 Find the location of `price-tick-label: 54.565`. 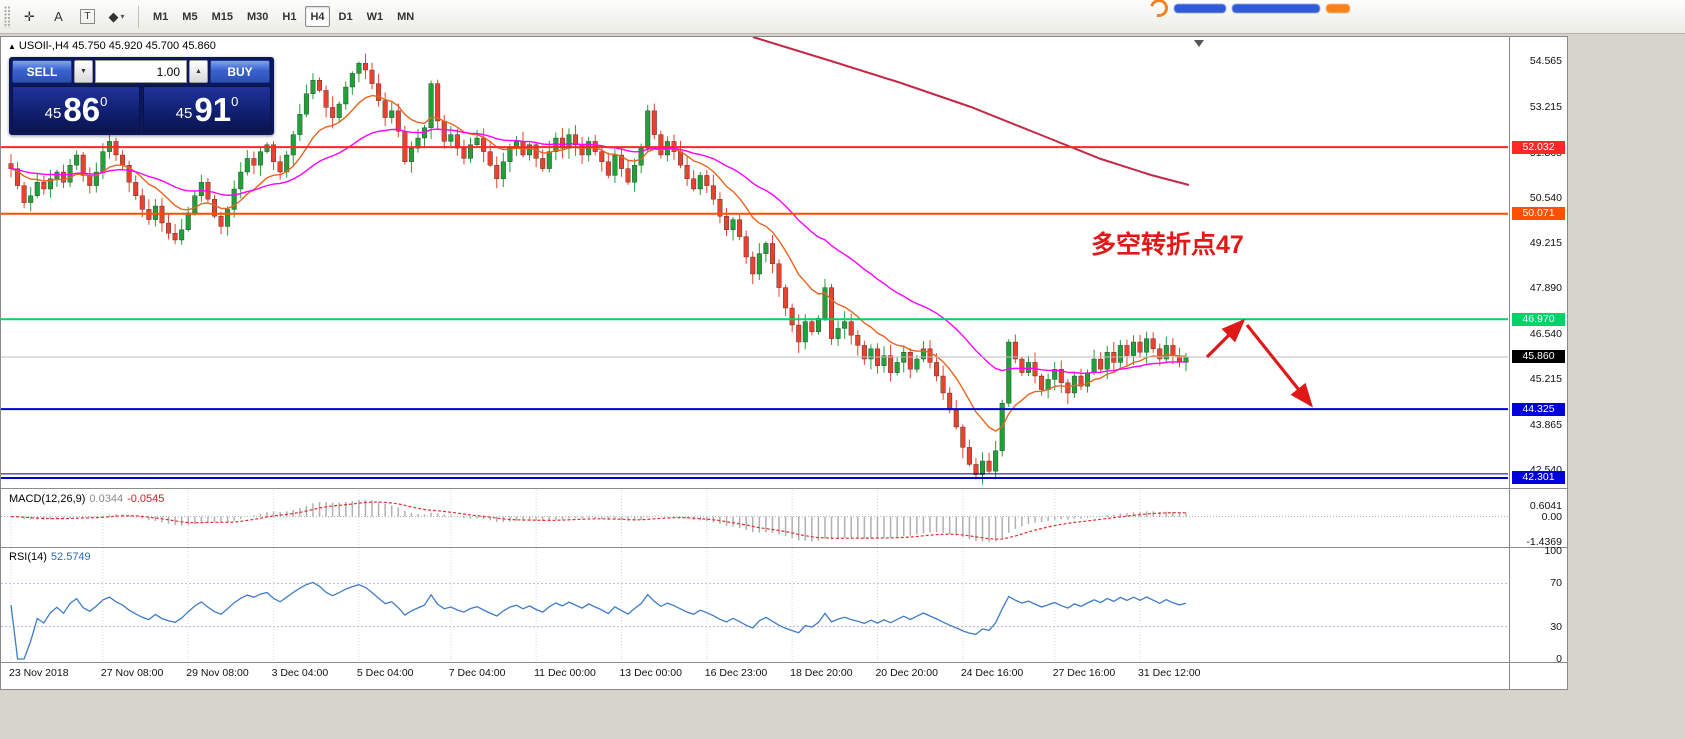

price-tick-label: 54.565 is located at coordinates (1545, 61).